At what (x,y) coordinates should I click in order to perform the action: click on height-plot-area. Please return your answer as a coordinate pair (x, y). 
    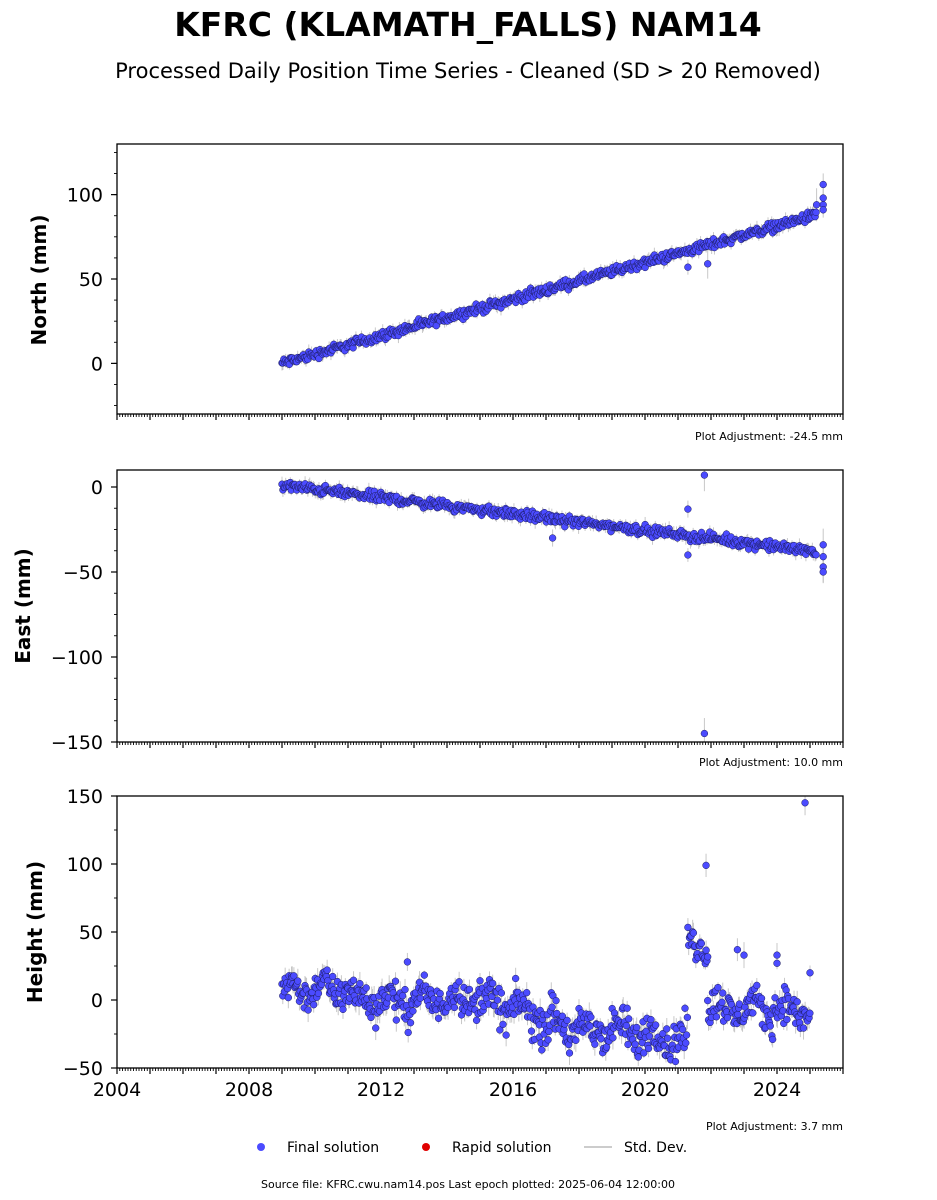
    Looking at the image, I should click on (546, 932).